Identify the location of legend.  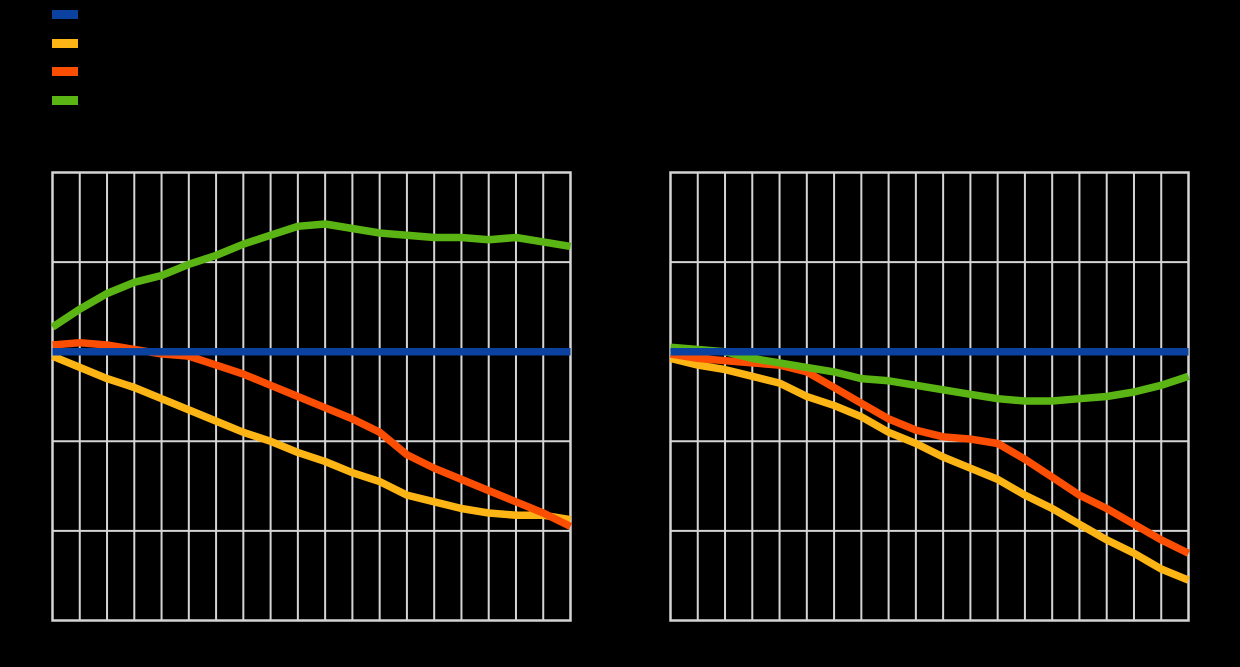
(65, 67).